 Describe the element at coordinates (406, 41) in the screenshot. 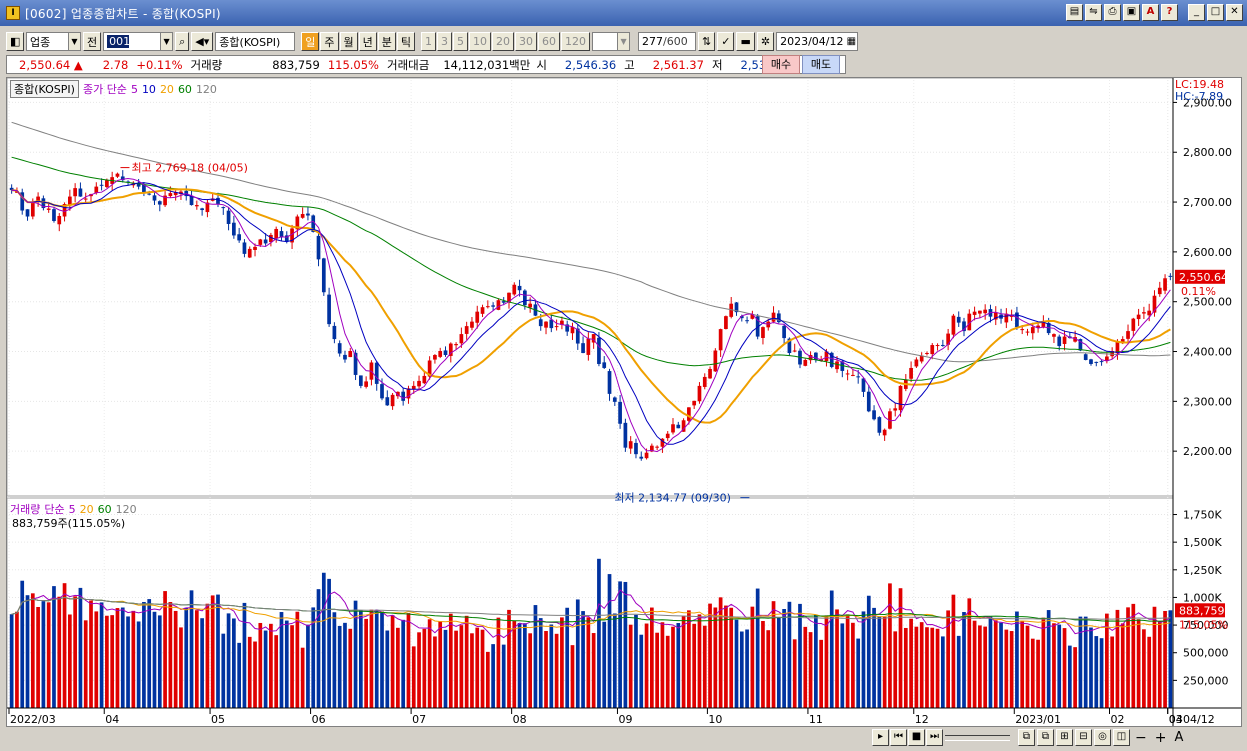

I see `tab-tick: 틱` at that location.